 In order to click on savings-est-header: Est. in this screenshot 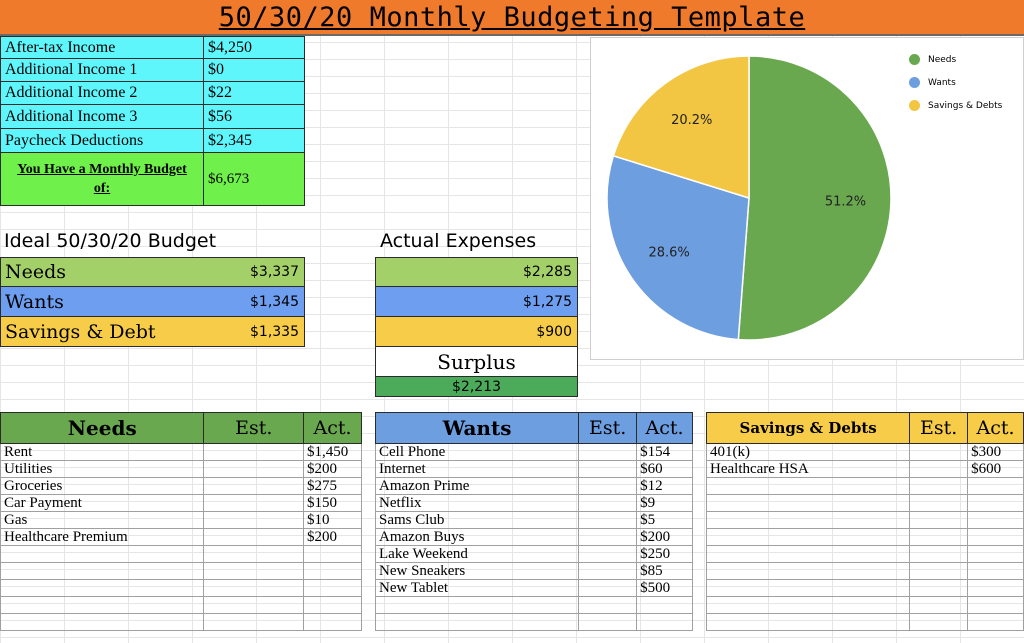, I will do `click(939, 428)`.